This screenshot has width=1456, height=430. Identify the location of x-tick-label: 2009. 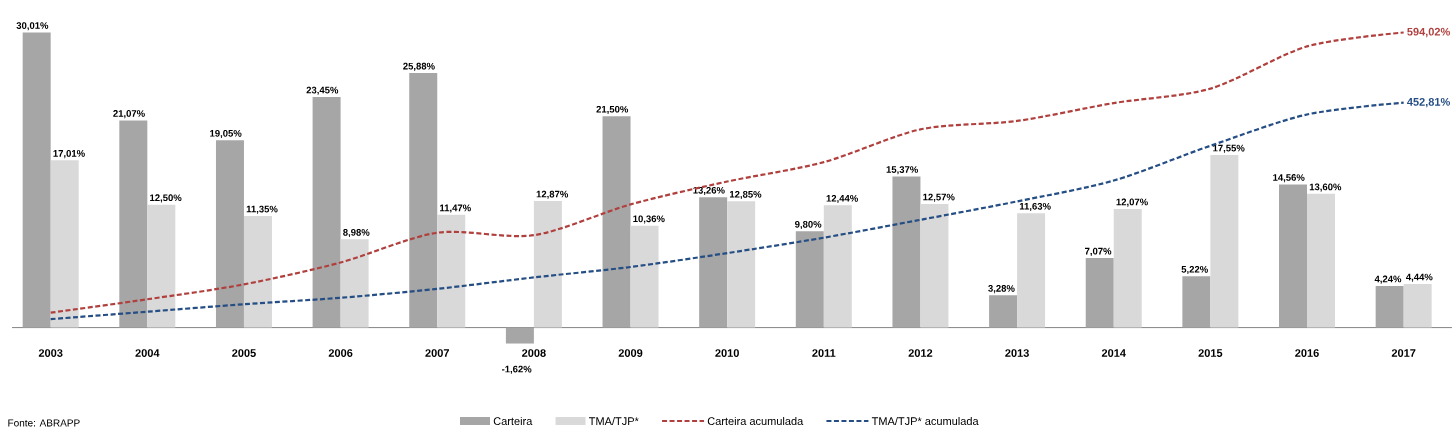
(630, 353).